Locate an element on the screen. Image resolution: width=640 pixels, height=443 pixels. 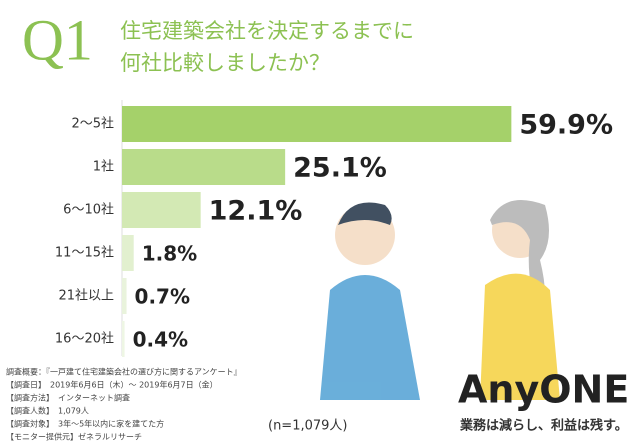
sample-size: (n=1,079人) is located at coordinates (308, 426).